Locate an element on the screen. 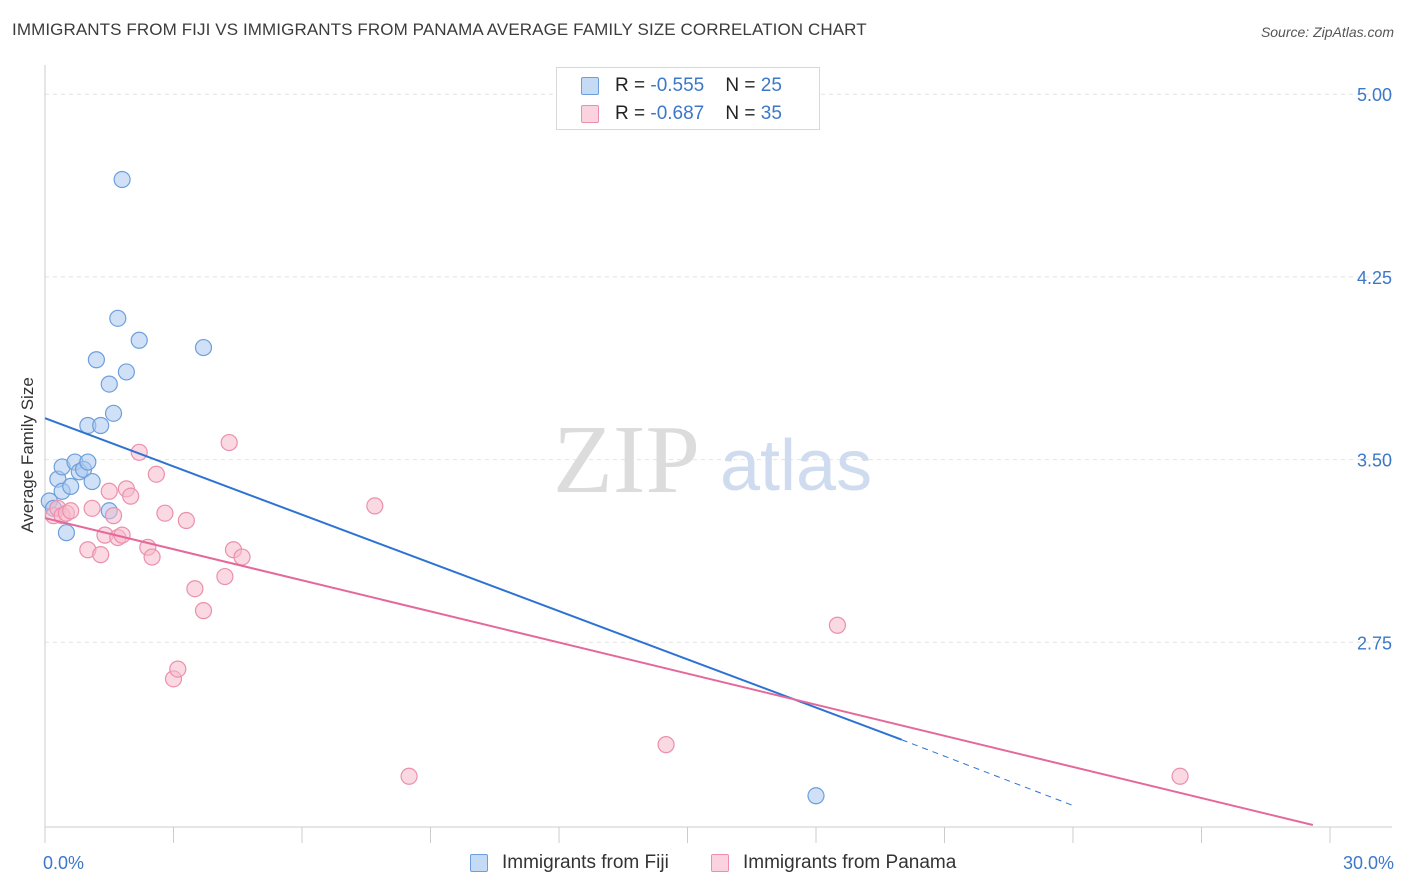 This screenshot has width=1406, height=892. watermark-atlas: atlas is located at coordinates (796, 466).